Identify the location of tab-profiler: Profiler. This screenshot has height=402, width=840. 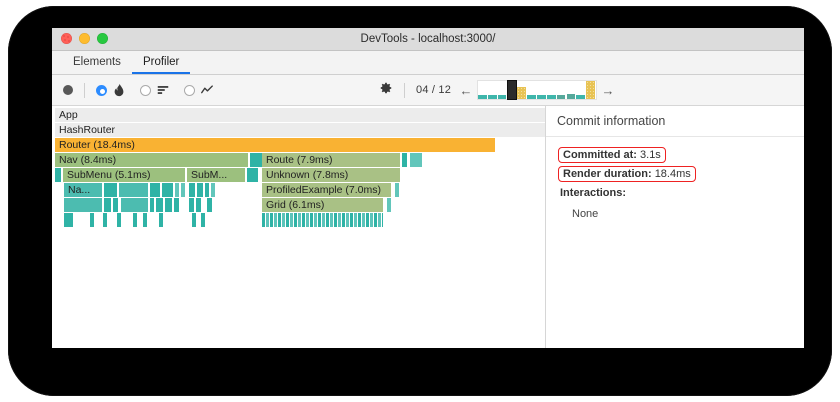
(161, 62).